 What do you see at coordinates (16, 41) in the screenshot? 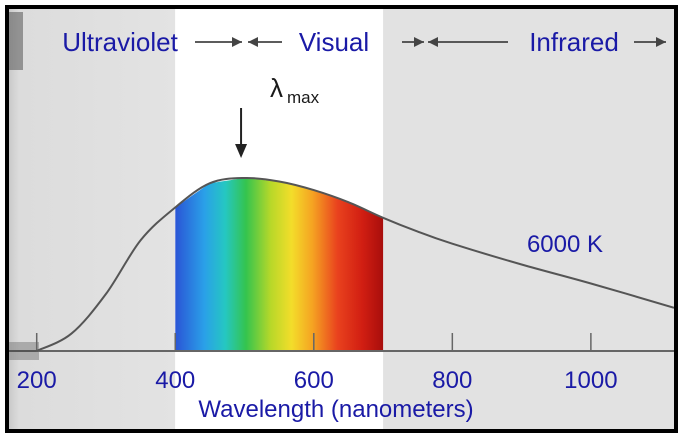
I see `scan-shadow-top` at bounding box center [16, 41].